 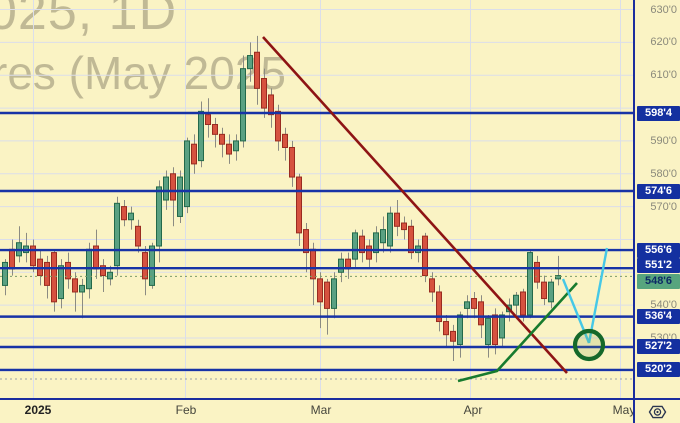 What do you see at coordinates (624, 410) in the screenshot?
I see `time-tick-label: May` at bounding box center [624, 410].